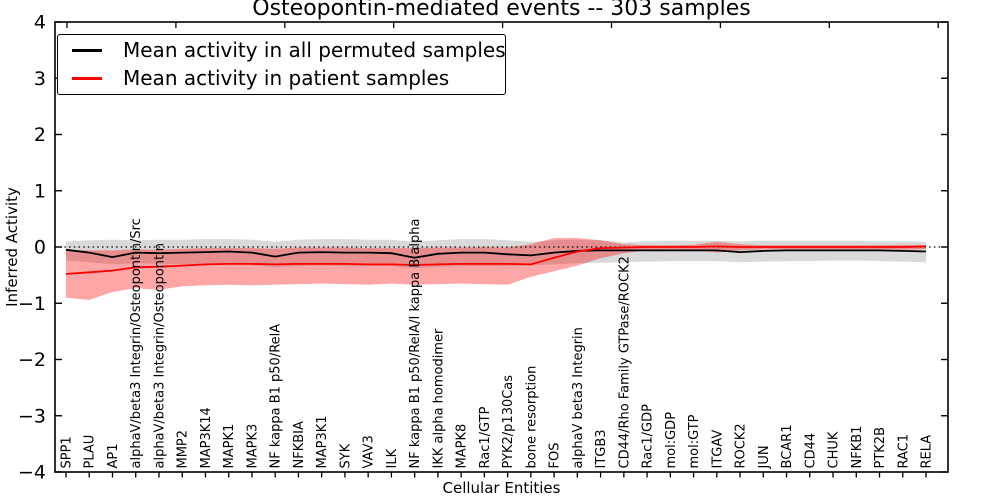 The image size is (1000, 500). I want to click on patient-line-swatch, so click(87, 78).